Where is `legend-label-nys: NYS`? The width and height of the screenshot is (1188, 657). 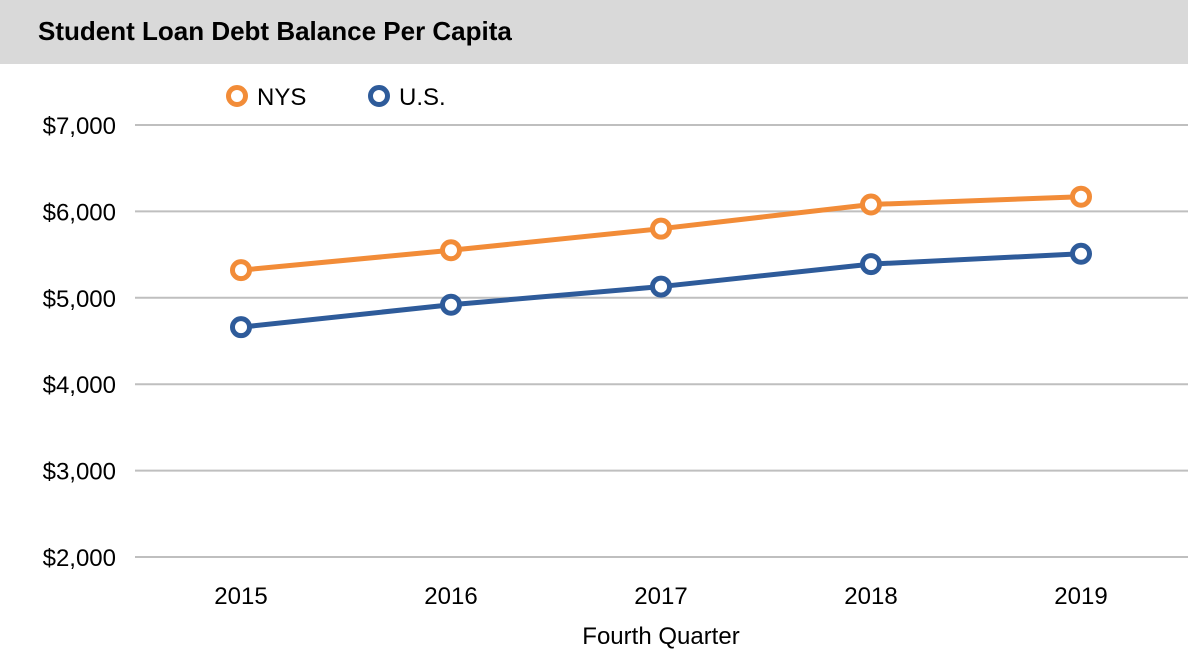 legend-label-nys: NYS is located at coordinates (281, 97).